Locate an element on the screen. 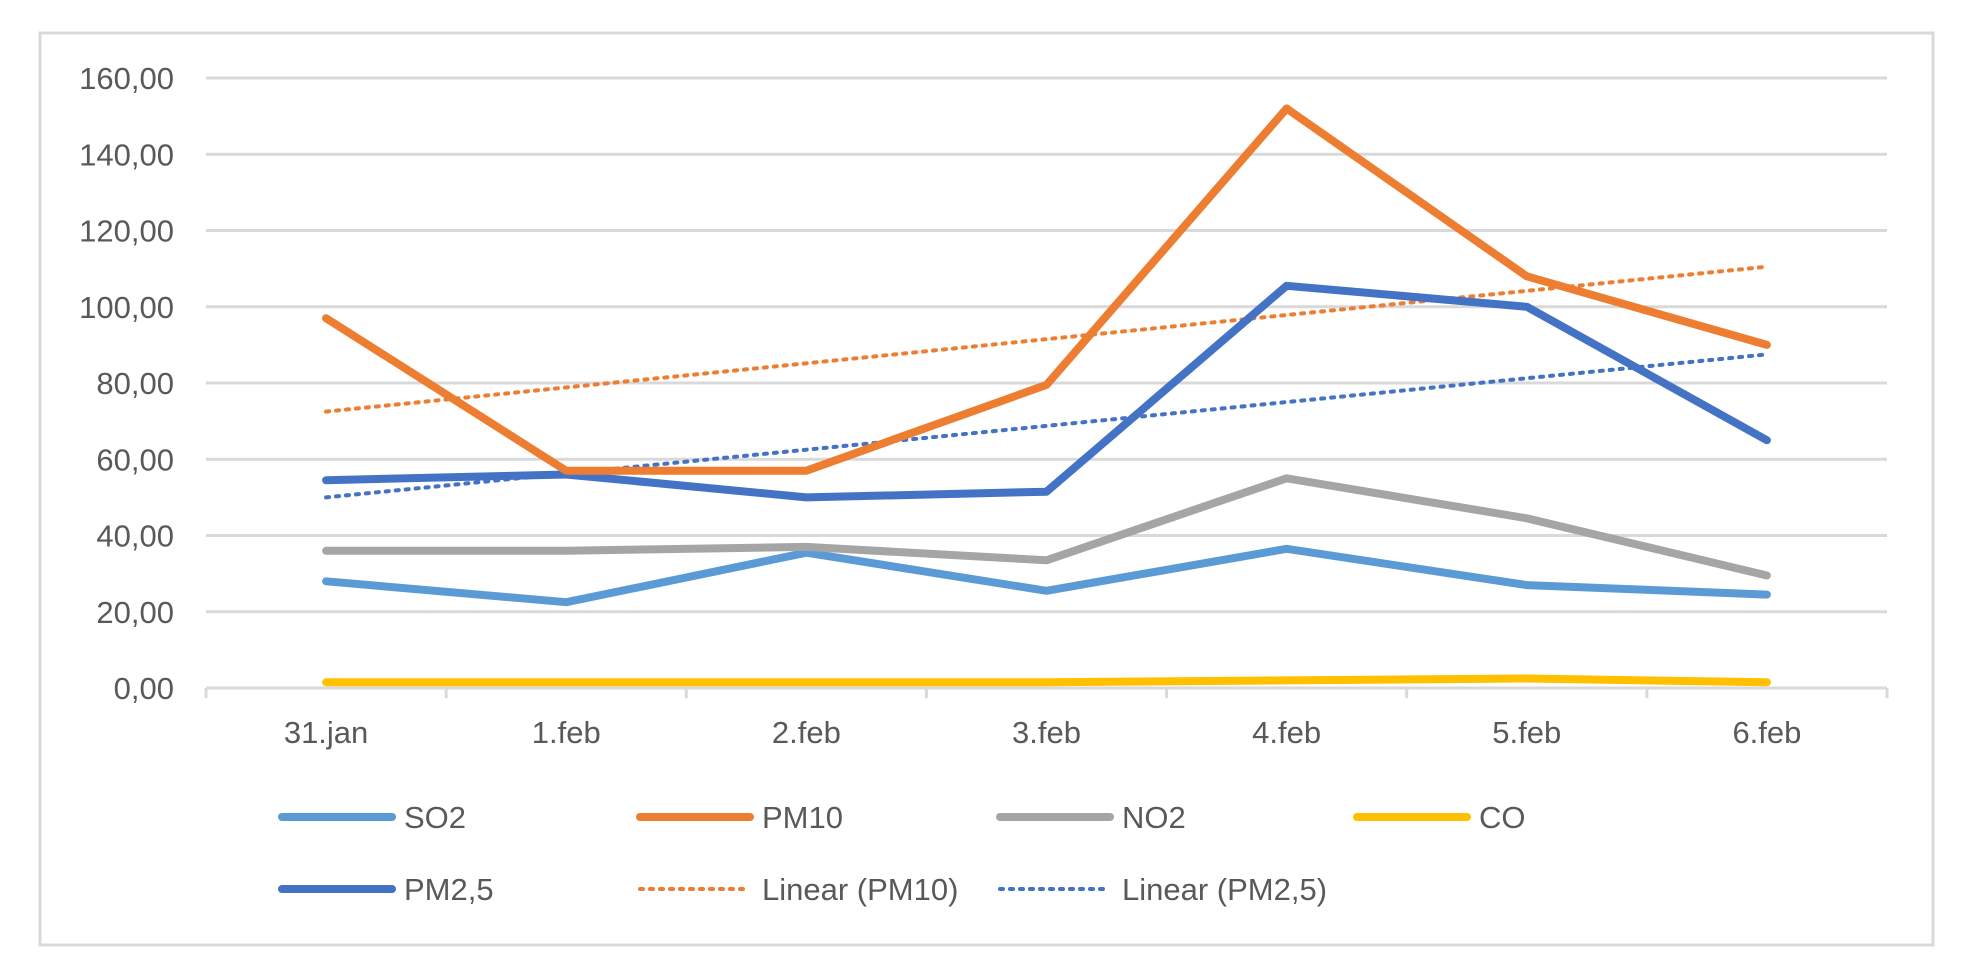  y-tick-label: 100,00 is located at coordinates (126, 307).